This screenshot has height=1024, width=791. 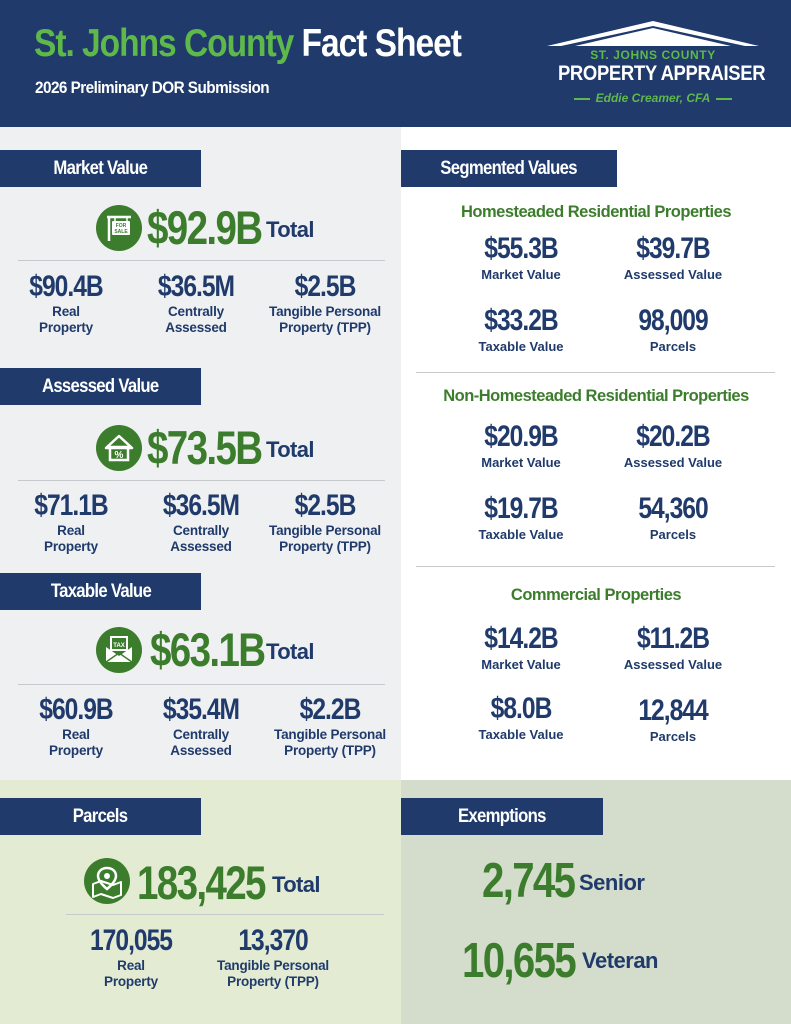 What do you see at coordinates (325, 521) in the screenshot?
I see `assessed-stat-tpp: $2.5B Tangible Personal Property (TPP)` at bounding box center [325, 521].